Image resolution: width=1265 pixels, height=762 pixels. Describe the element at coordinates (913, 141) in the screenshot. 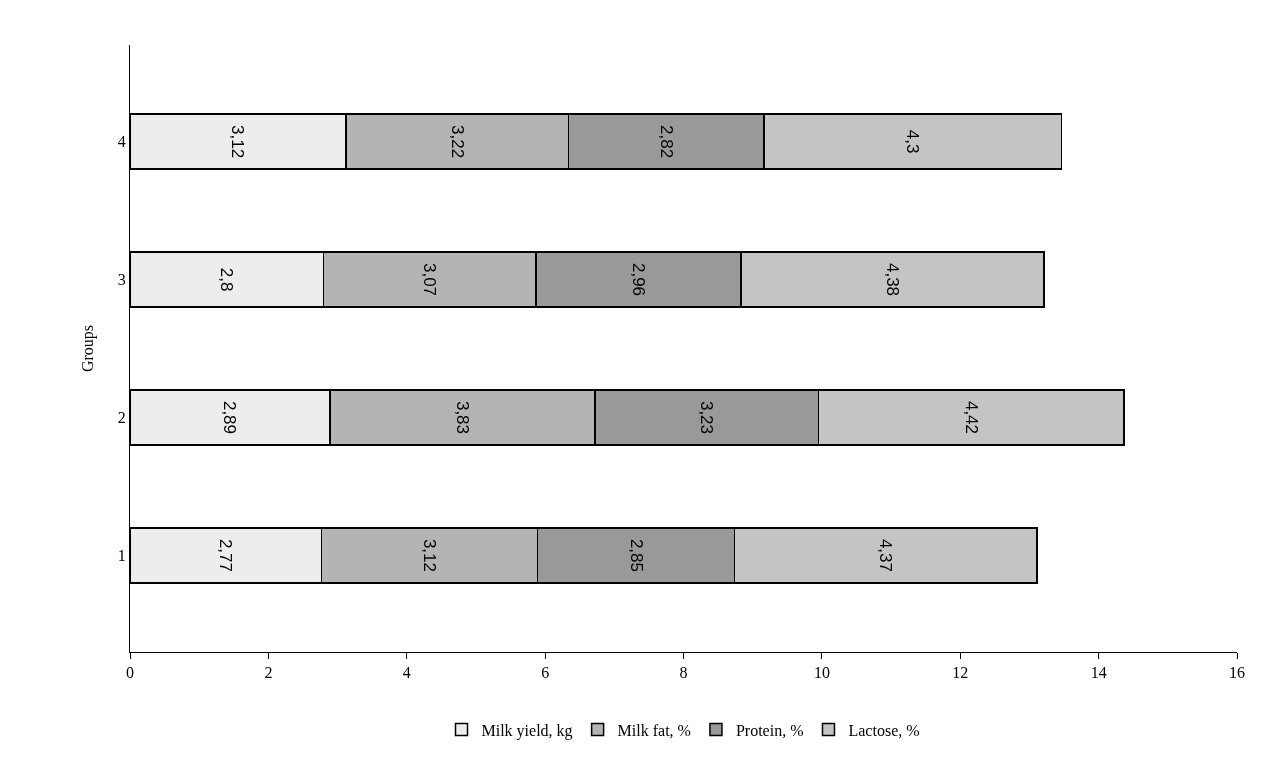

I see `data-label: 4,3` at that location.